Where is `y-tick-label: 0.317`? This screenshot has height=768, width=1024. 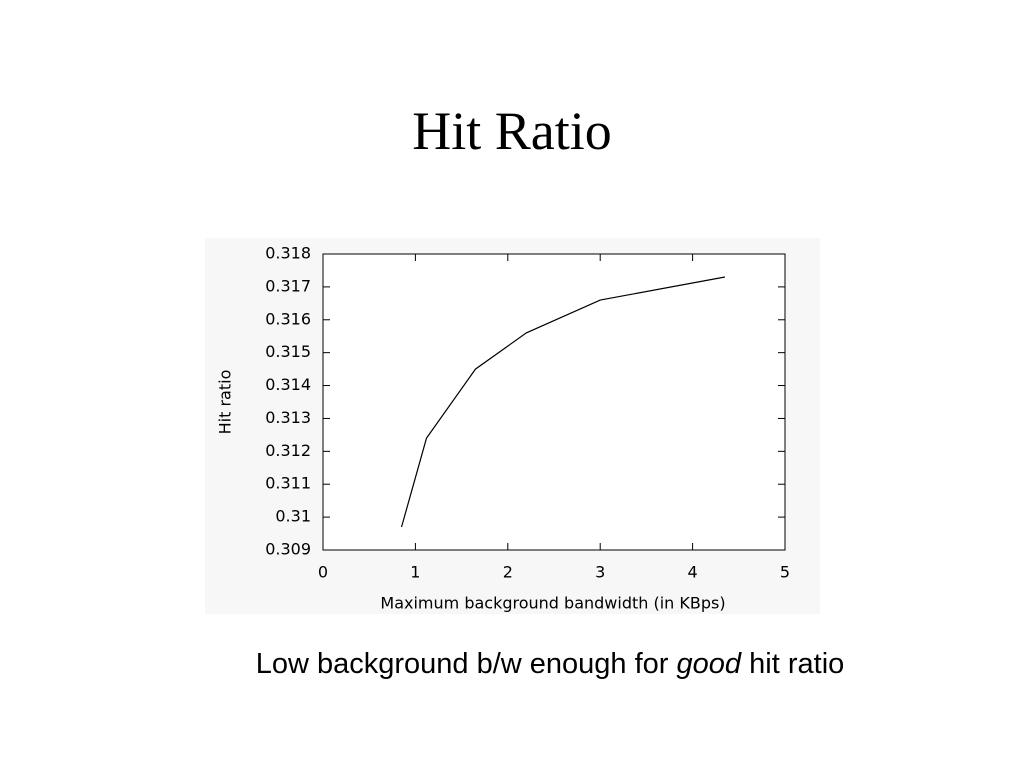 y-tick-label: 0.317 is located at coordinates (288, 285).